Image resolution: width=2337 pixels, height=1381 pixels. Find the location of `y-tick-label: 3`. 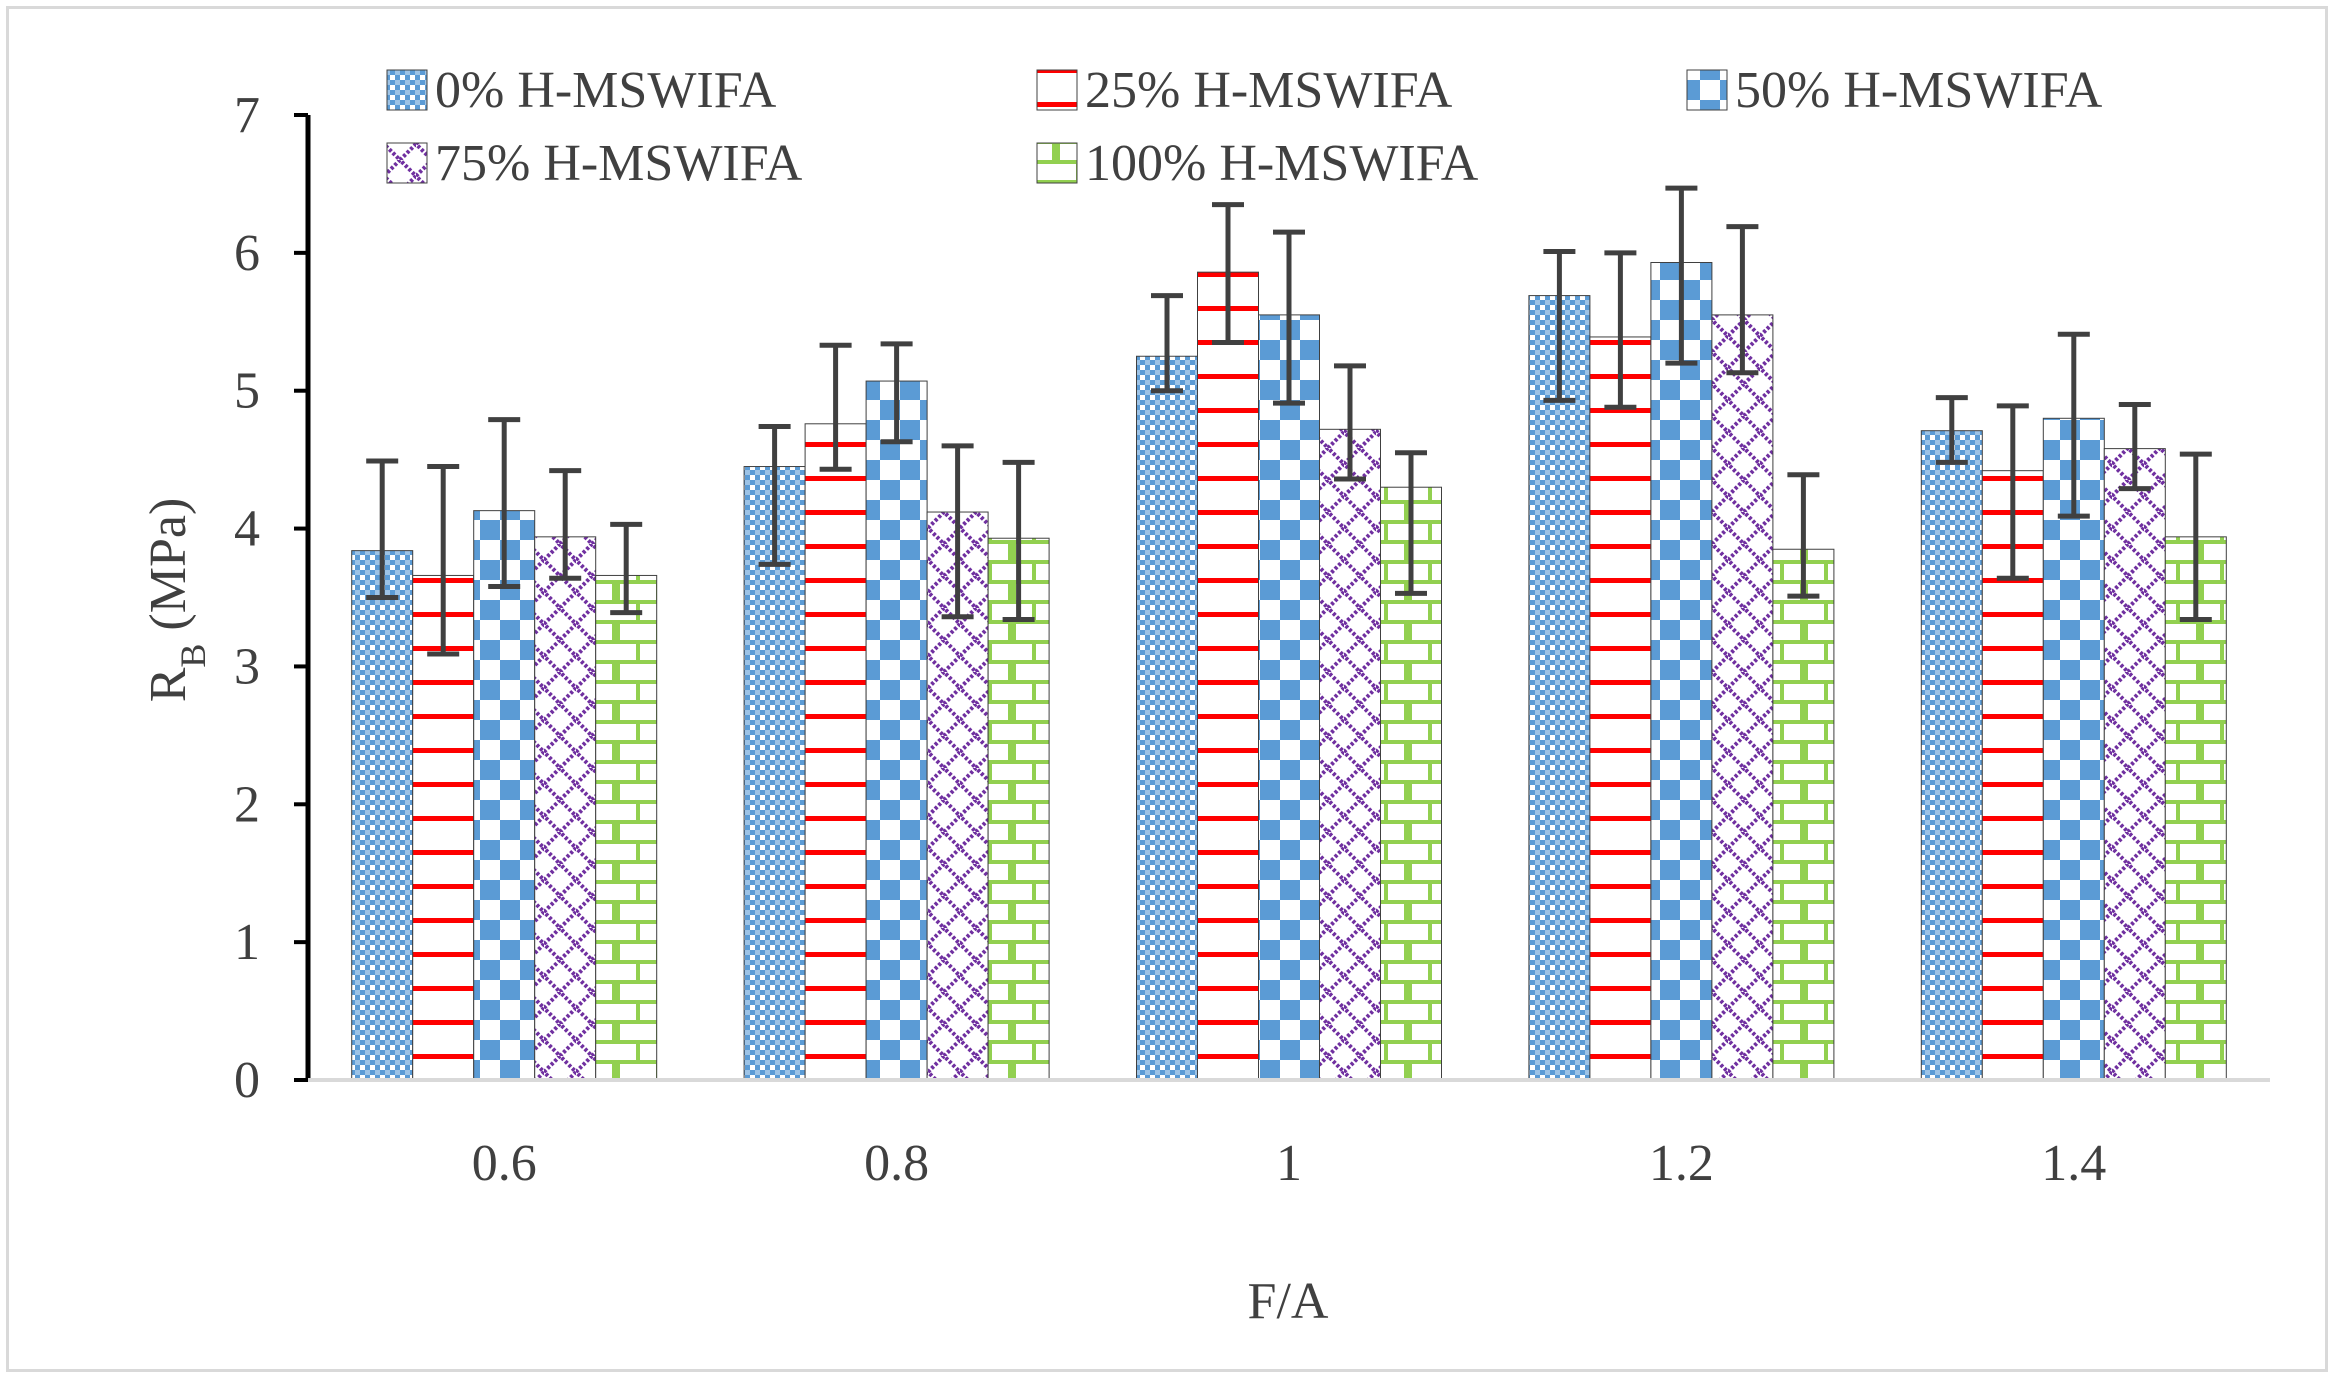

y-tick-label: 3 is located at coordinates (247, 666).